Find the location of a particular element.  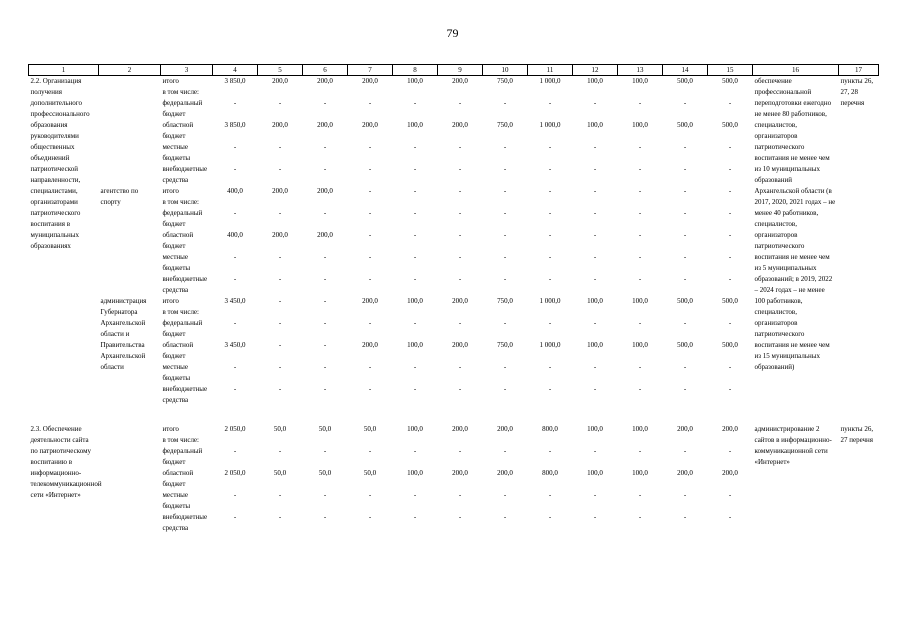

column-number-header: 7 is located at coordinates (370, 70).